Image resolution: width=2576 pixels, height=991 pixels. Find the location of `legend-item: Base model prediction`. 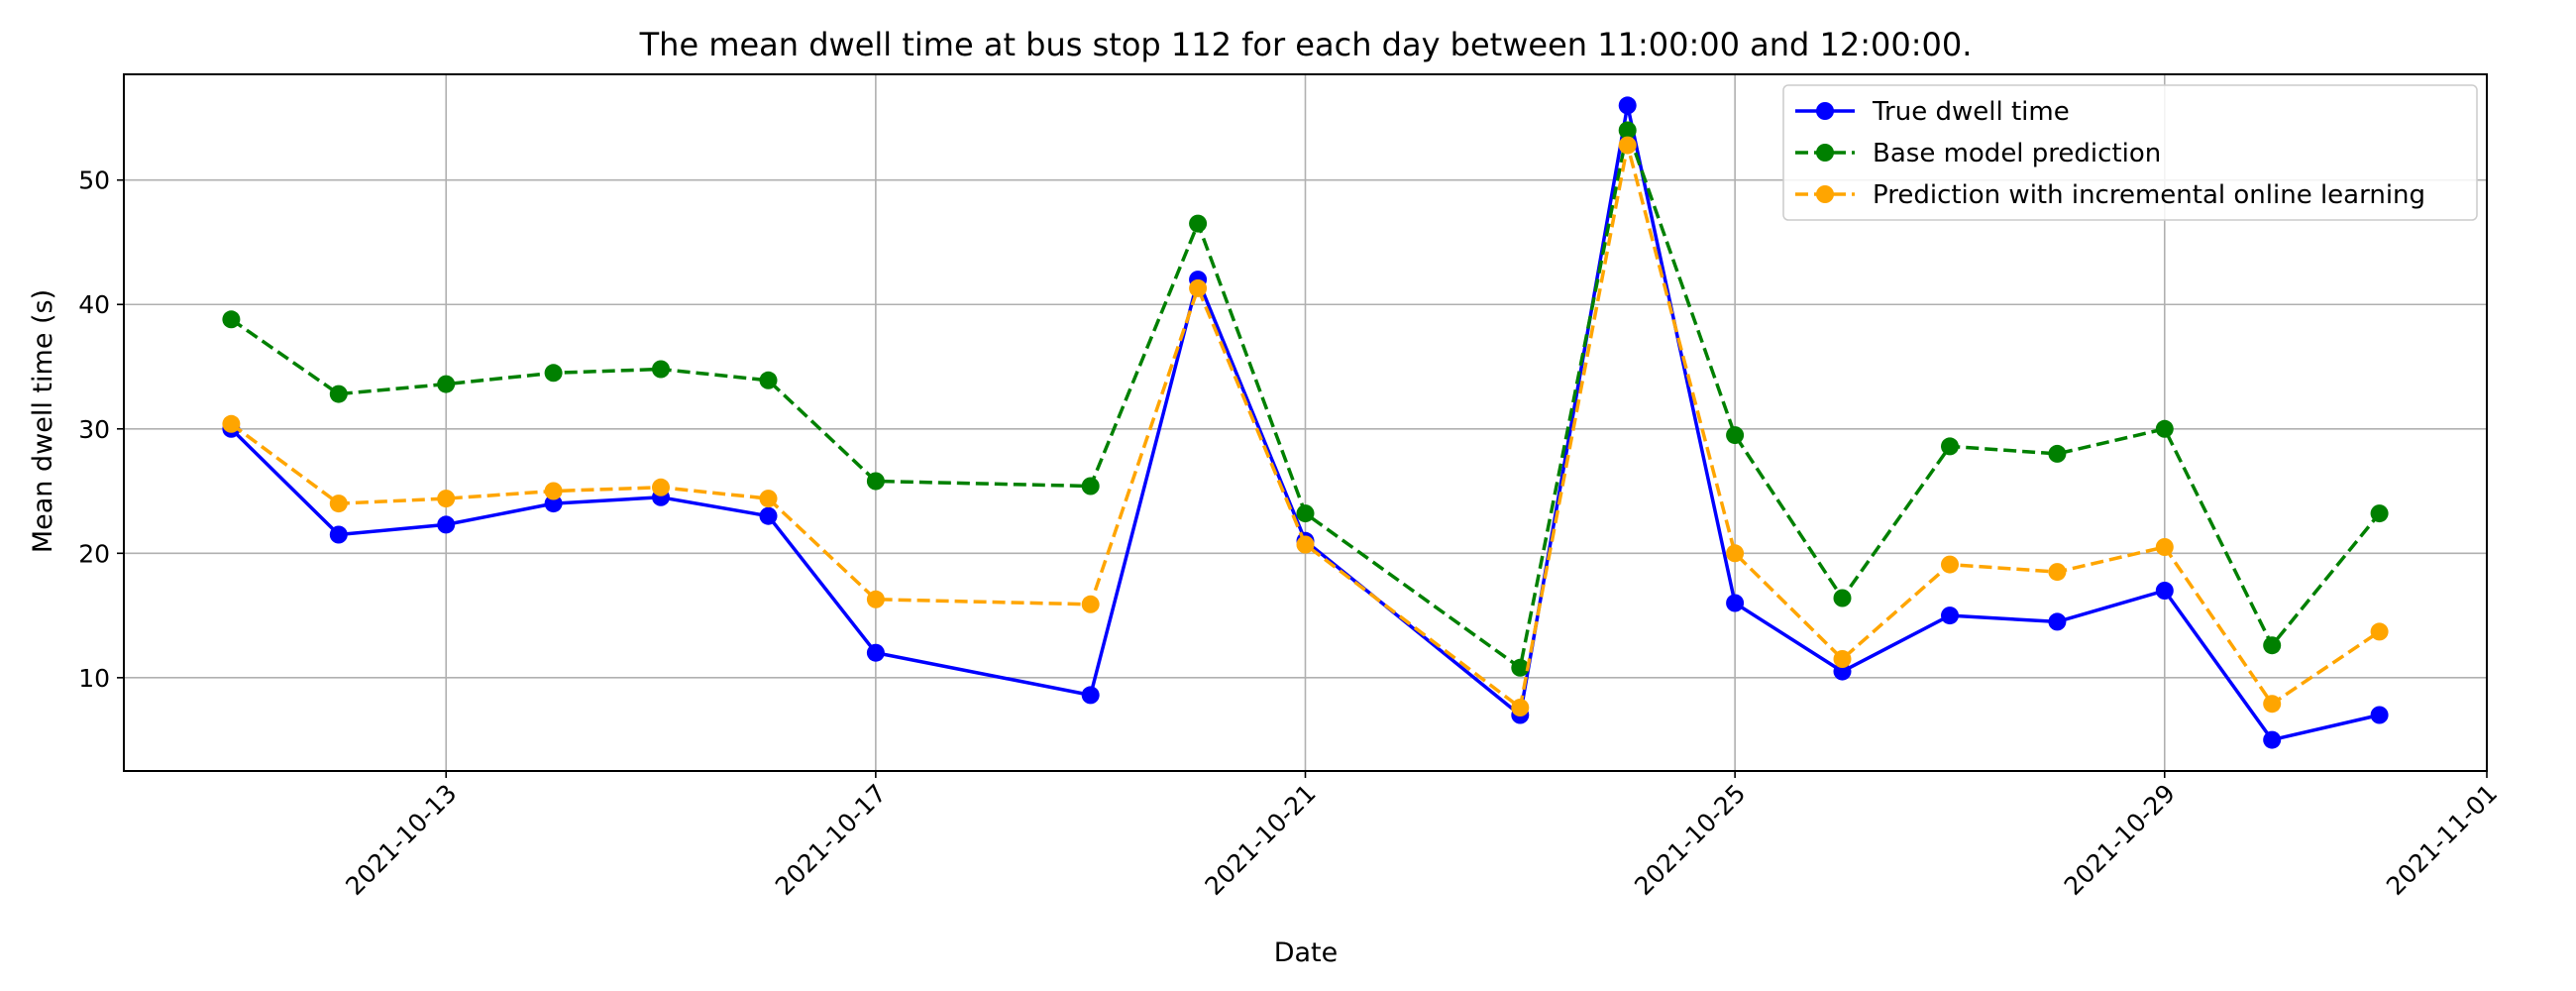

legend-item: Base model prediction is located at coordinates (1978, 153).